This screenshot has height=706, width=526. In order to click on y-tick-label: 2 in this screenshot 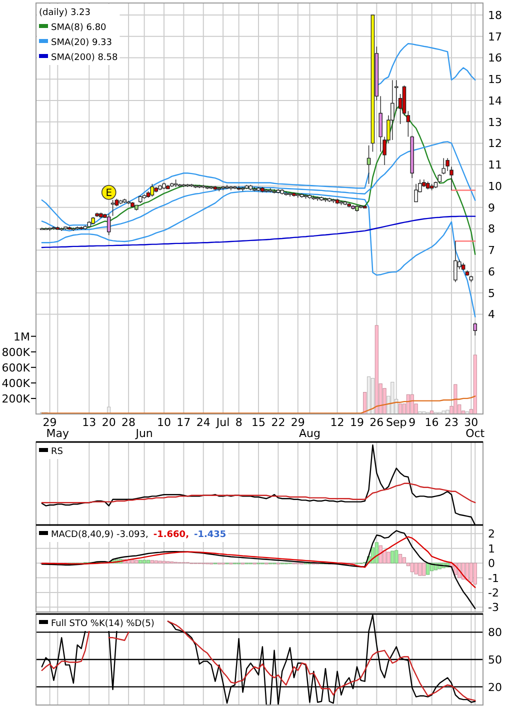, I will do `click(491, 534)`.